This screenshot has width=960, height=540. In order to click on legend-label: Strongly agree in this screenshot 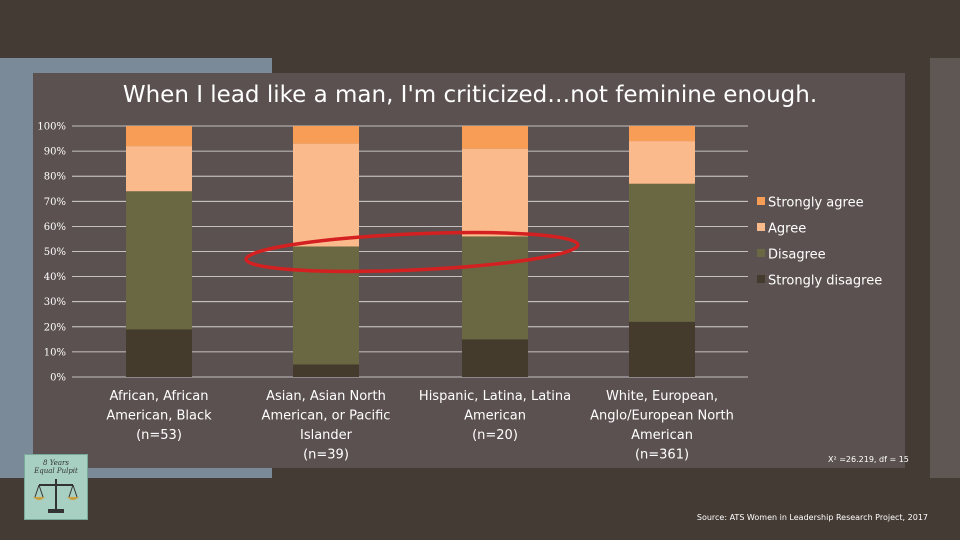, I will do `click(816, 203)`.